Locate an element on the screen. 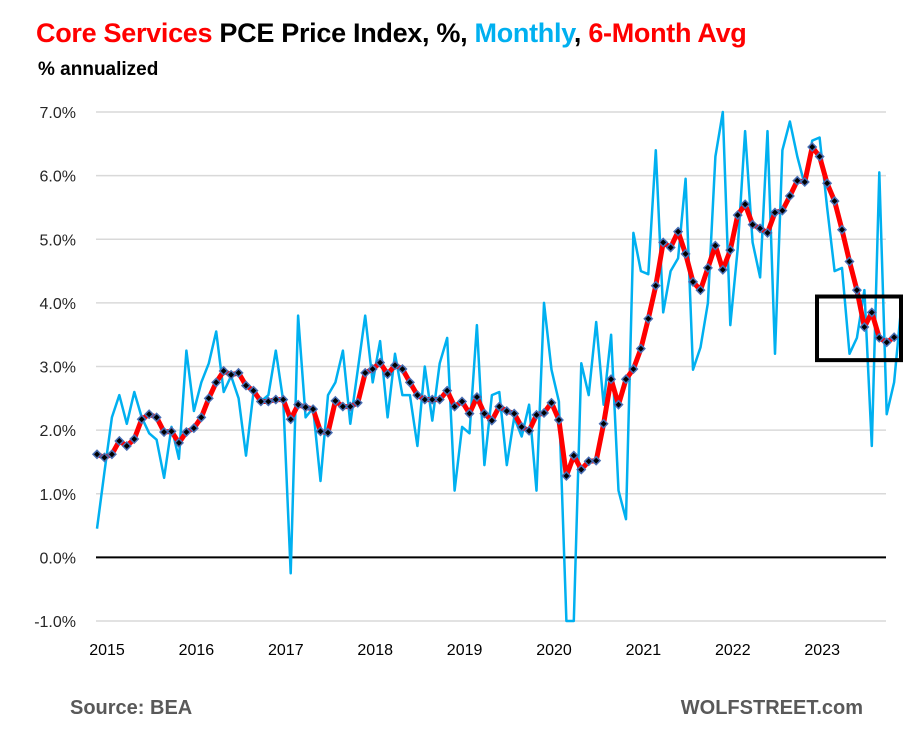 The image size is (905, 730). x-tick-label: 2018 is located at coordinates (375, 650).